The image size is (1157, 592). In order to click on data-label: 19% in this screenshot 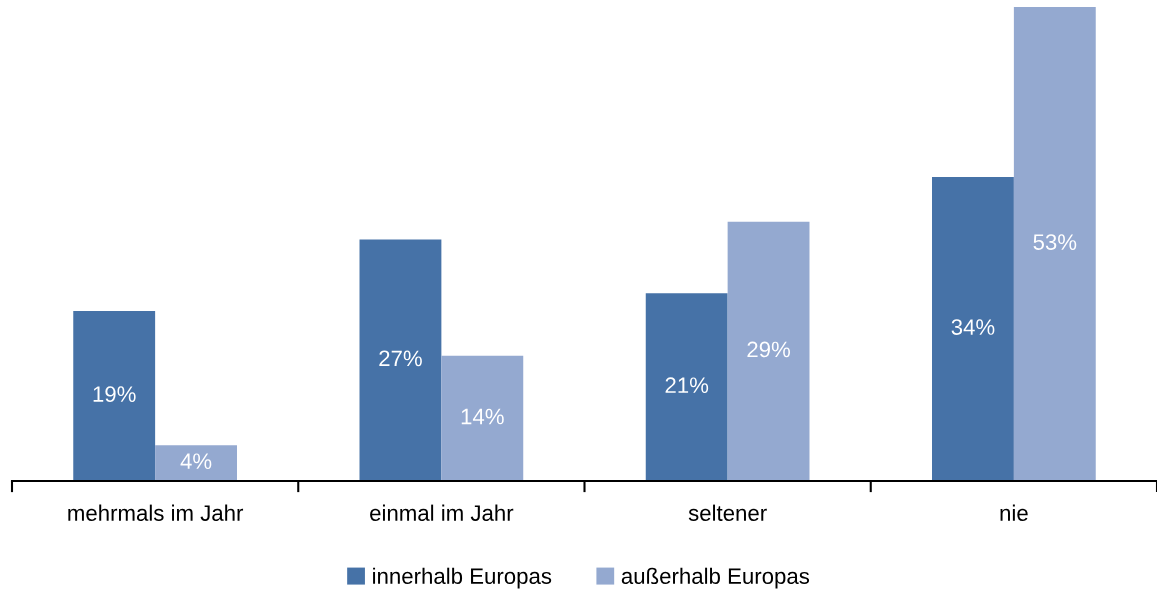, I will do `click(114, 394)`.